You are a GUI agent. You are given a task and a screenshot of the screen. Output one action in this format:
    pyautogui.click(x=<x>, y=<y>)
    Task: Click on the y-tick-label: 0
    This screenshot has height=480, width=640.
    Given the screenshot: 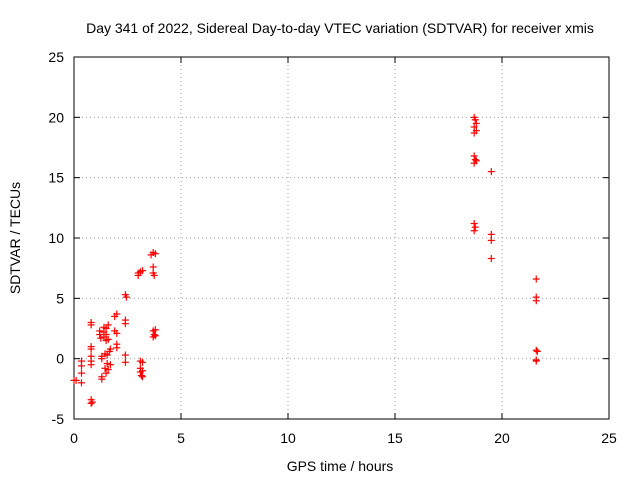 What is the action you would take?
    pyautogui.click(x=60, y=359)
    